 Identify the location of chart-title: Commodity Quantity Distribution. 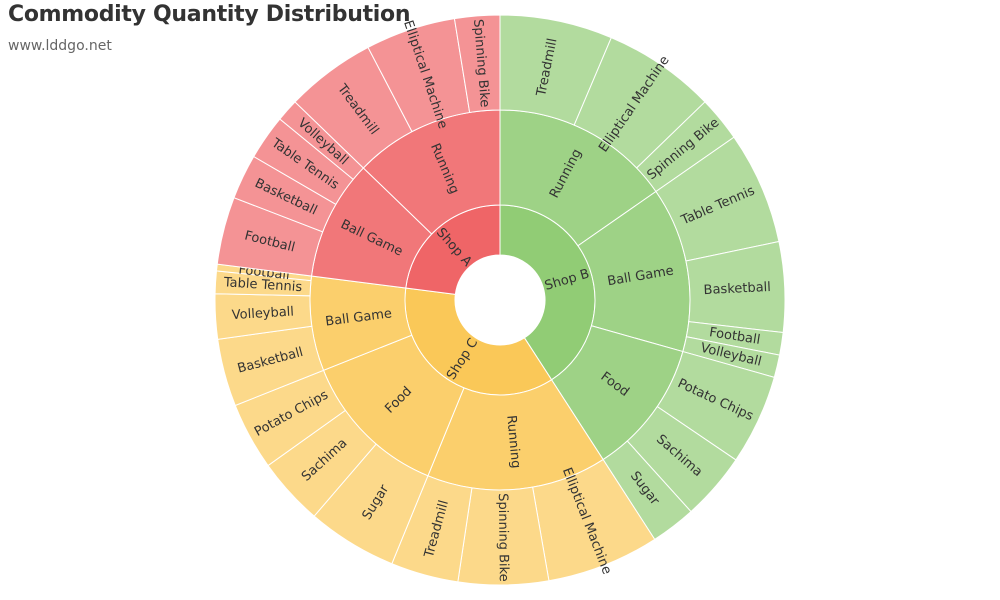
(209, 14).